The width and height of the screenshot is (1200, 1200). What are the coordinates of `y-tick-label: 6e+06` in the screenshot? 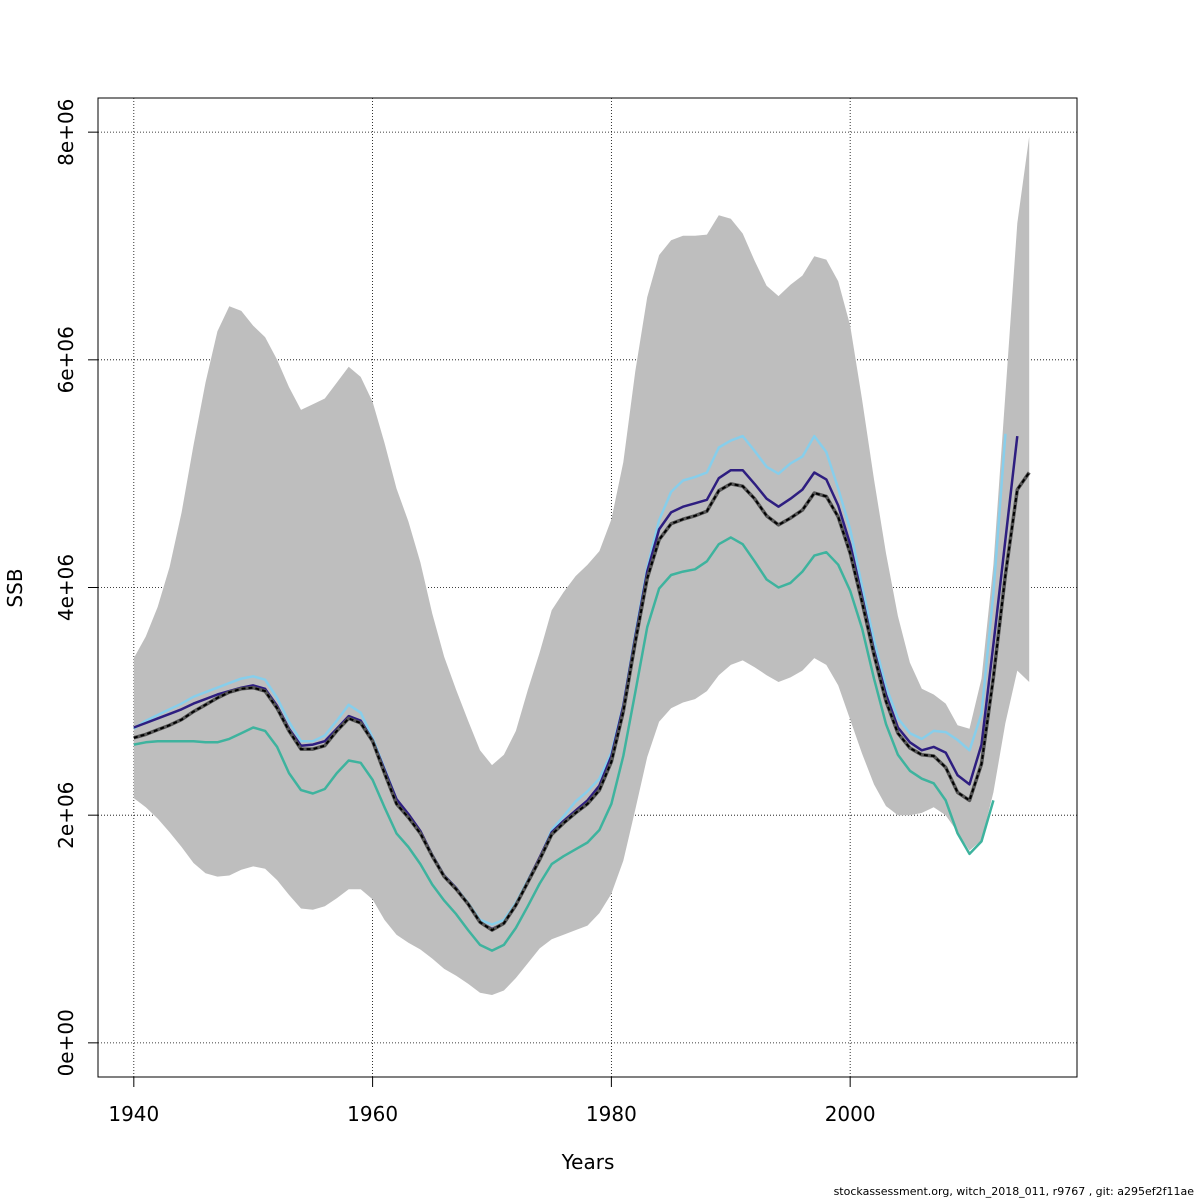 It's located at (66, 359).